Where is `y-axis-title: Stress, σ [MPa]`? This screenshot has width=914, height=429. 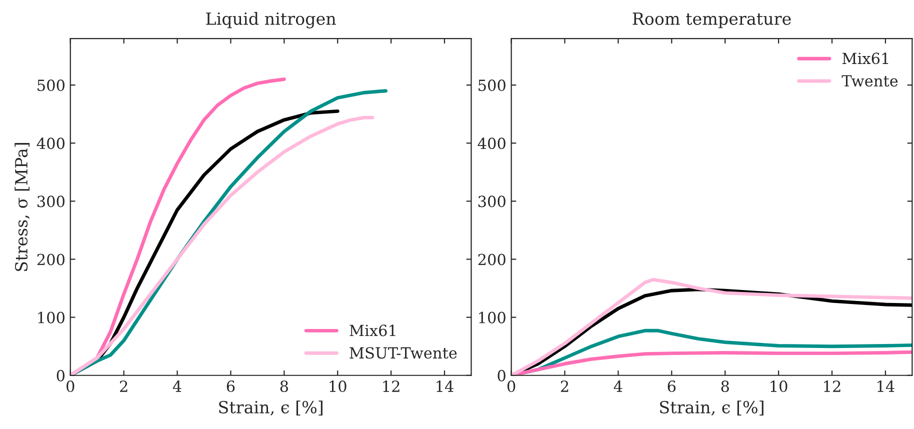 y-axis-title: Stress, σ [MPa] is located at coordinates (22, 207).